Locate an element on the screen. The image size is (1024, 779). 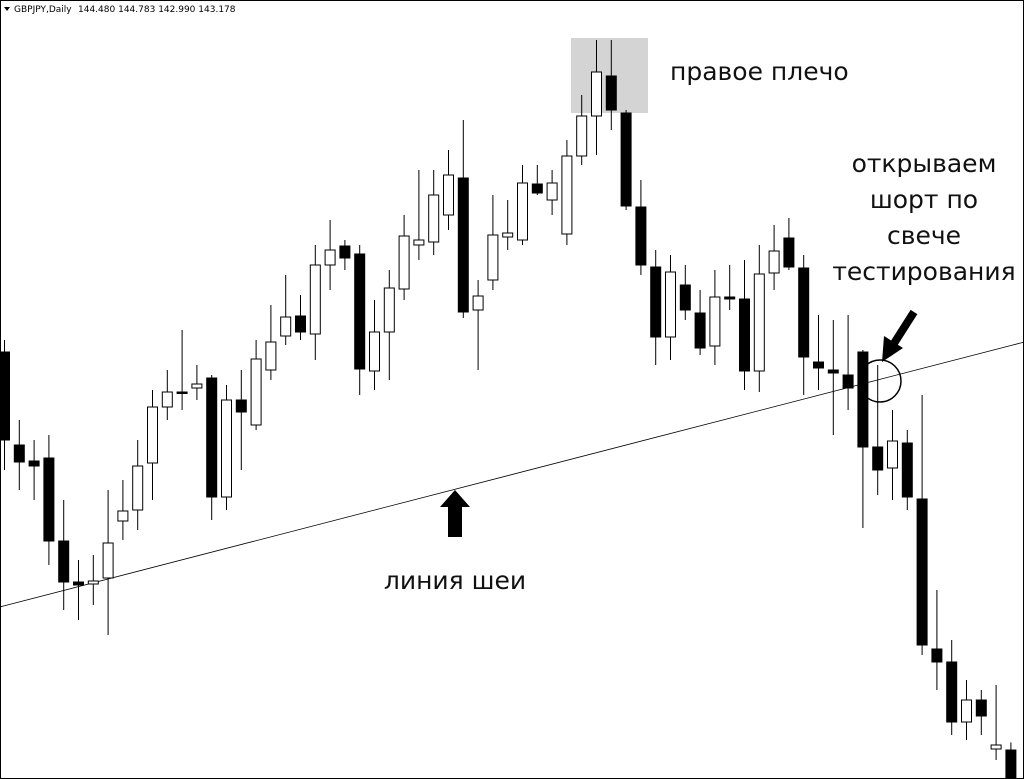
annotation: свече is located at coordinates (924, 235).